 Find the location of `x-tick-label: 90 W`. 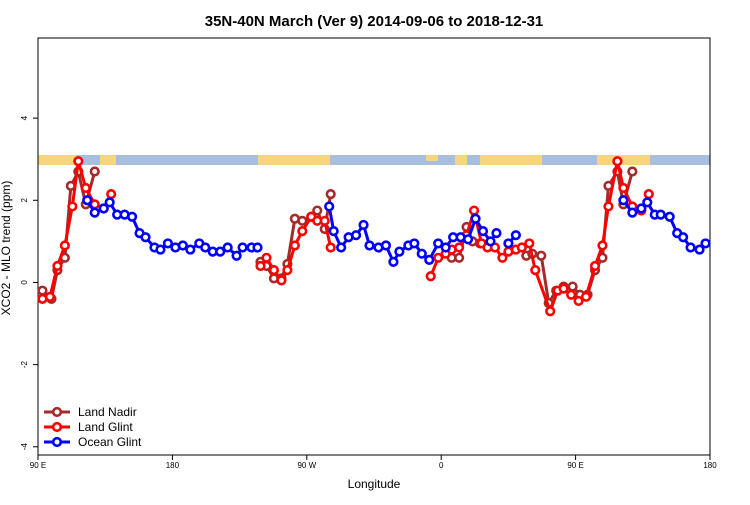

x-tick-label: 90 W is located at coordinates (306, 465).